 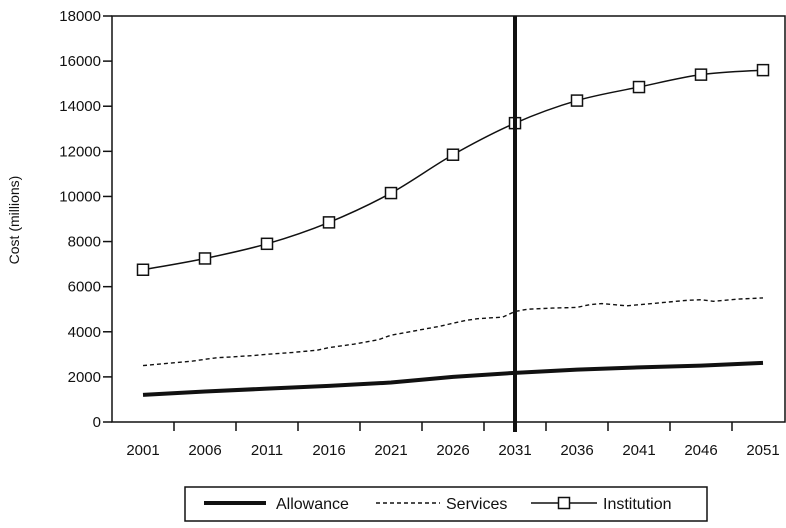 I want to click on y-tick-label: 10000, so click(x=80, y=196).